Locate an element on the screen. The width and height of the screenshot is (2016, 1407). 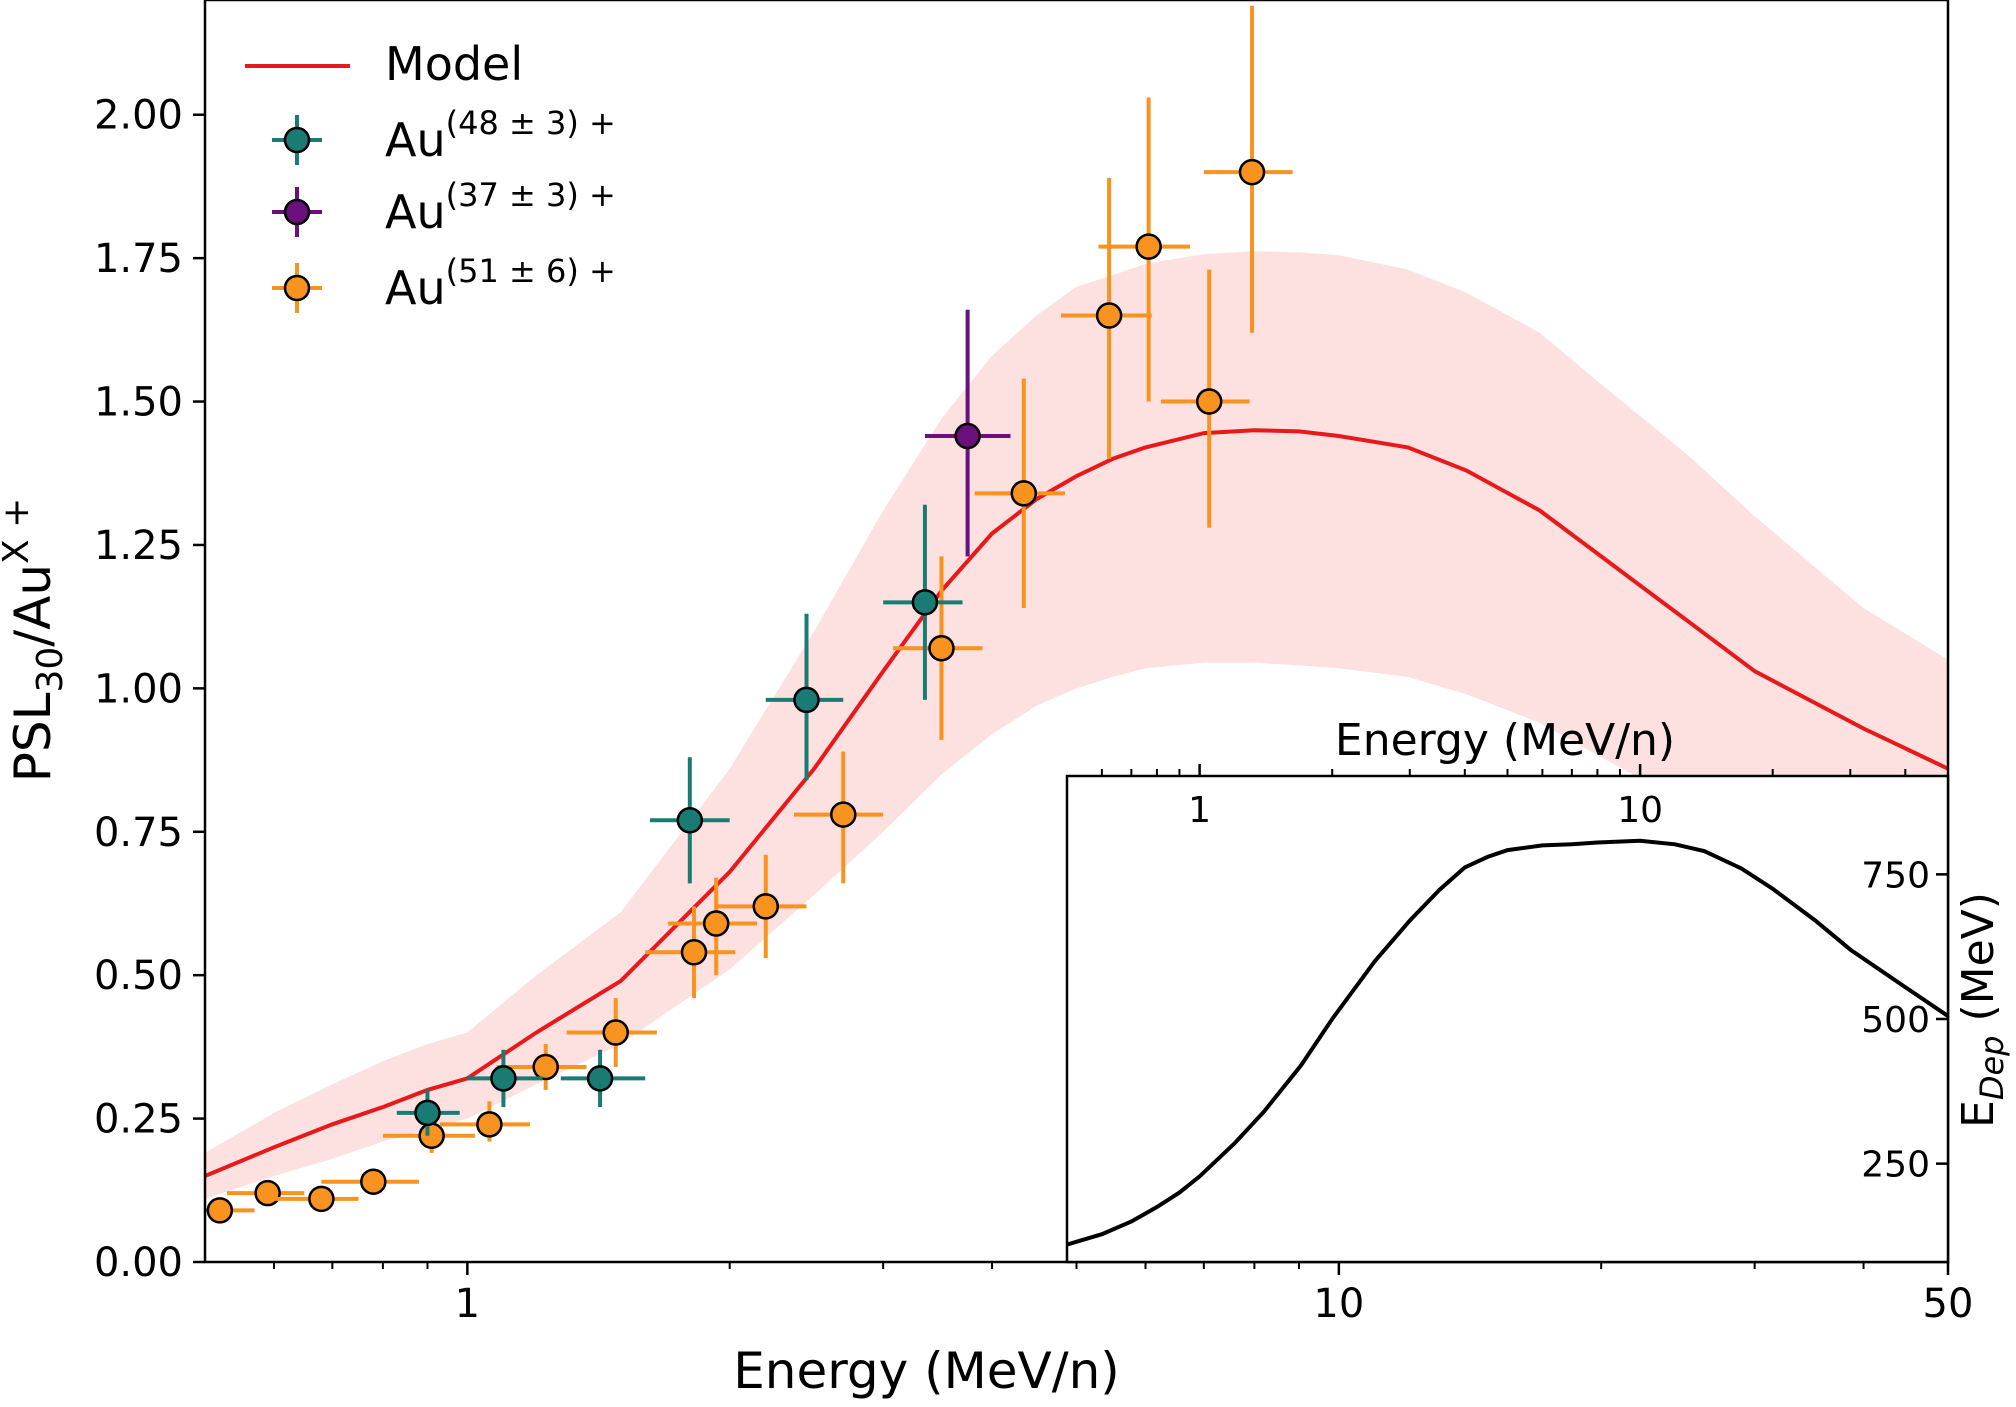
y-tick-label: 1.25 is located at coordinates (138, 546).